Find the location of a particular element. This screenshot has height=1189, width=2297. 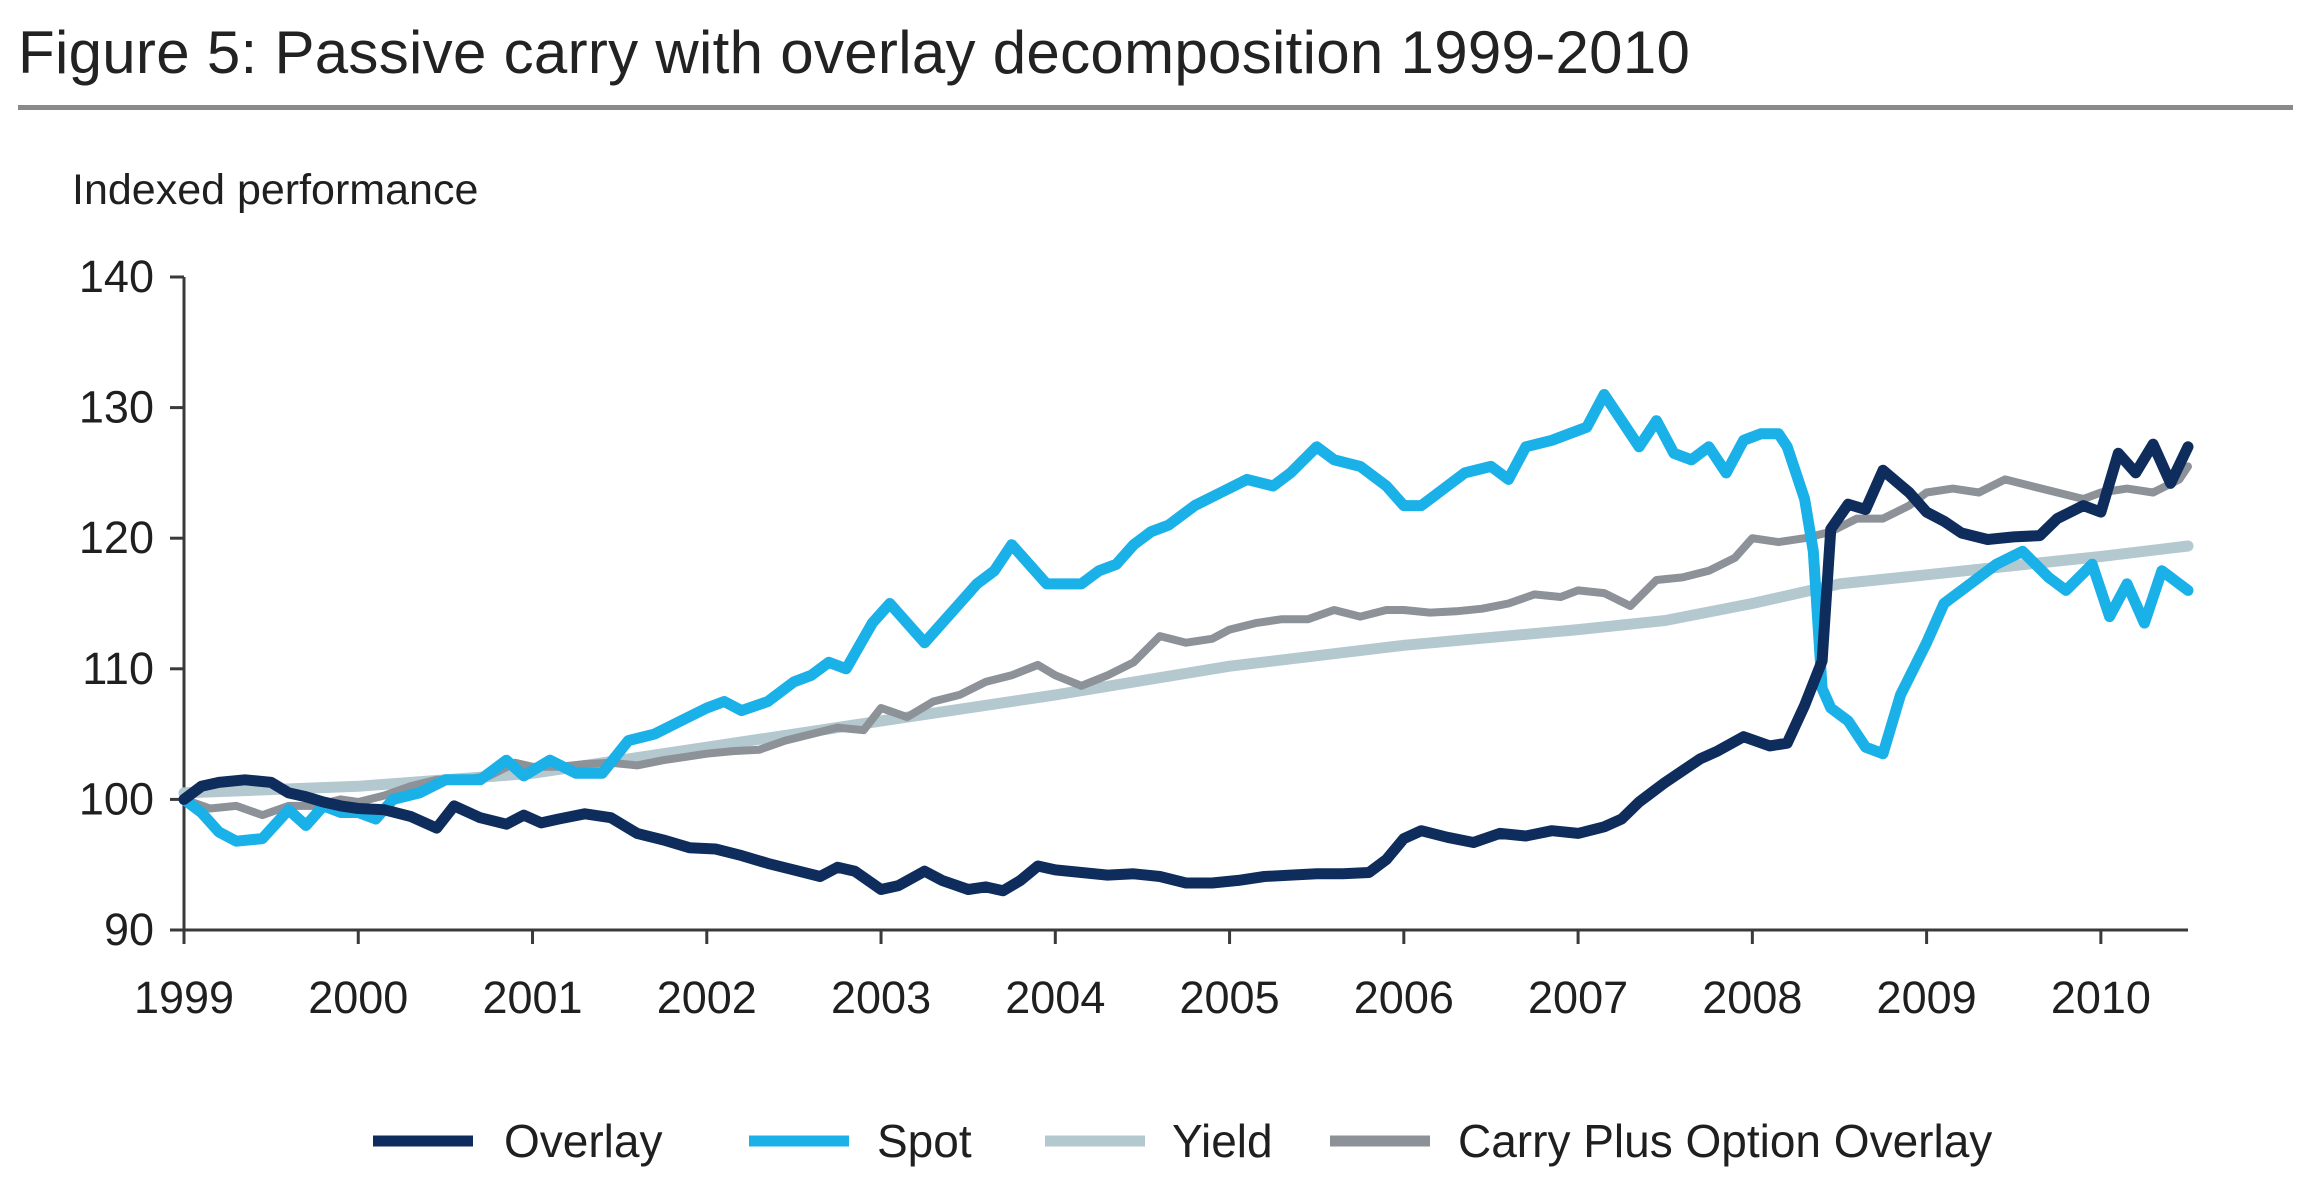

legend-item-carry-plus-option-overlay: Carry Plus Option Overlay is located at coordinates (1661, 1141).